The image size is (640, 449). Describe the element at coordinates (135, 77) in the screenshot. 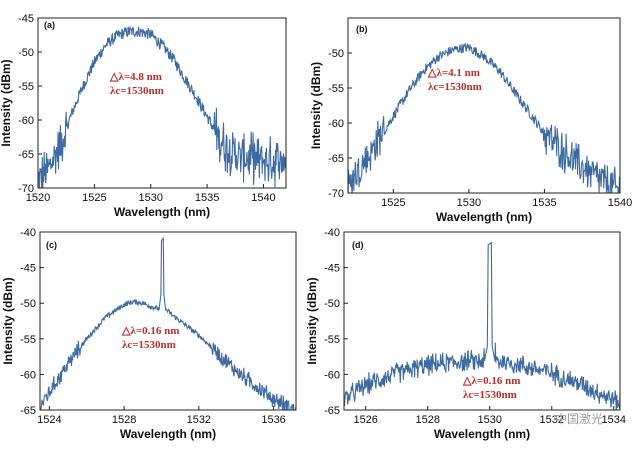

I see `annotation-0: △λ=4.8 nm` at that location.